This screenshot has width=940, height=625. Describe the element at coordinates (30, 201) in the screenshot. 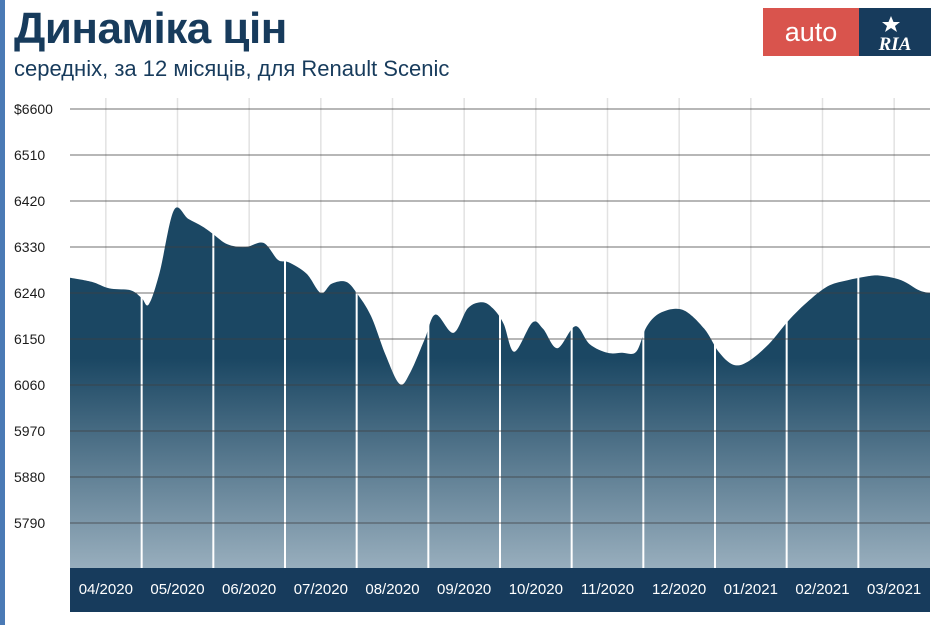

I see `y-tick-label: 6420` at that location.